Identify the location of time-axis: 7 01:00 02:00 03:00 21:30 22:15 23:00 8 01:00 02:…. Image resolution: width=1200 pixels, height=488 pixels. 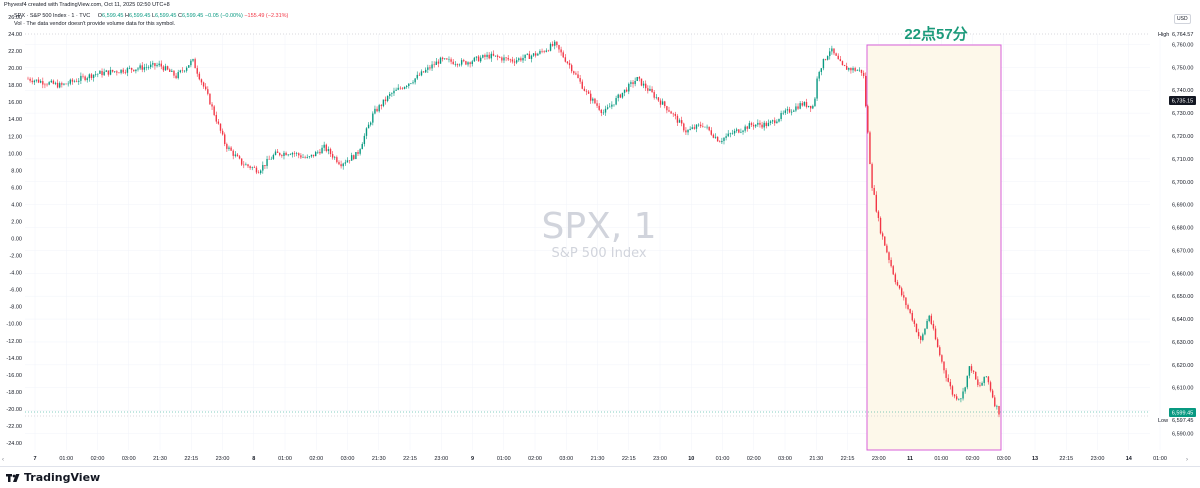
(599, 459).